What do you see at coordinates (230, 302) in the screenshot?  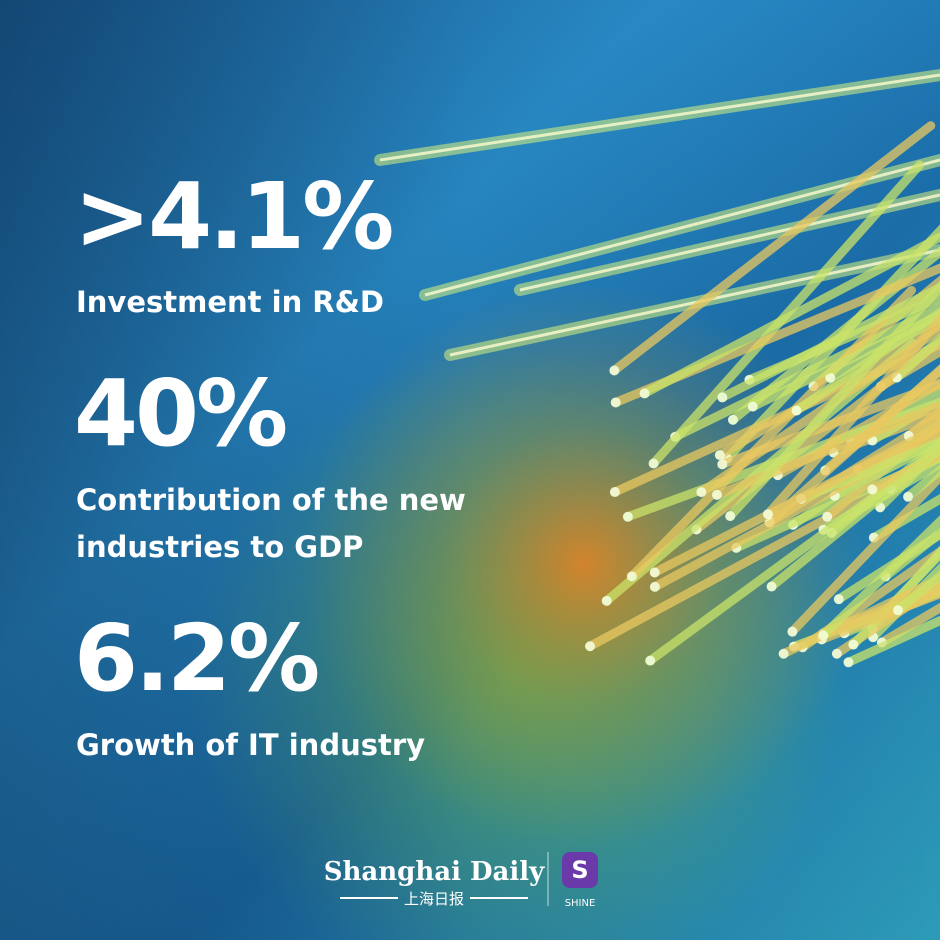 I see `stat-caption: Investment in R&D` at bounding box center [230, 302].